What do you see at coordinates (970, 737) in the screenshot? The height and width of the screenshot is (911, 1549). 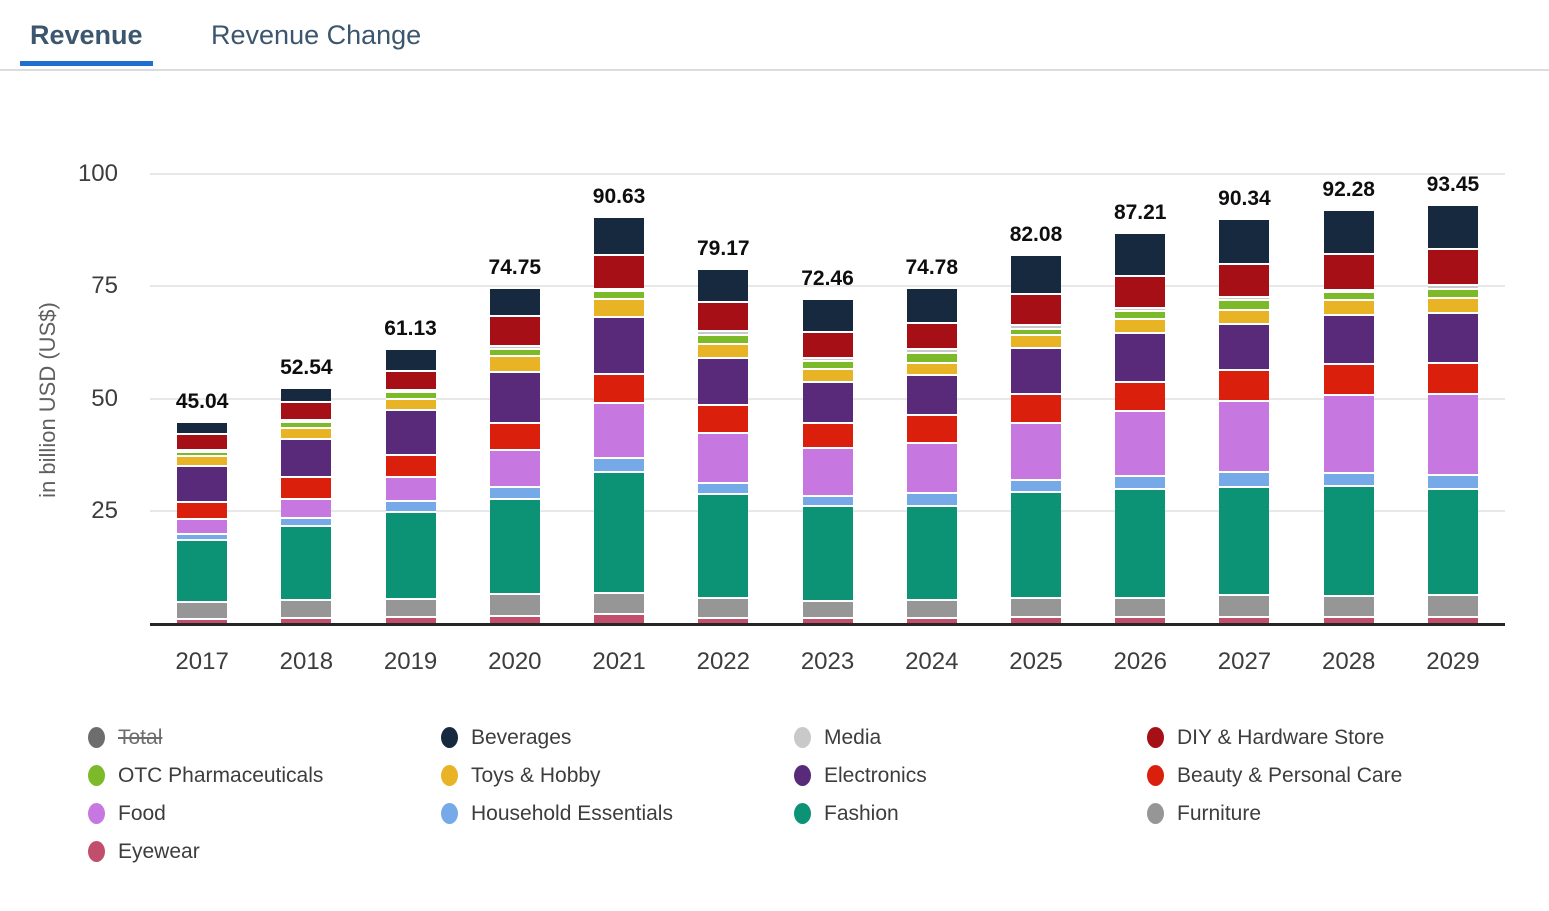 I see `legend-item-media: Media` at bounding box center [970, 737].